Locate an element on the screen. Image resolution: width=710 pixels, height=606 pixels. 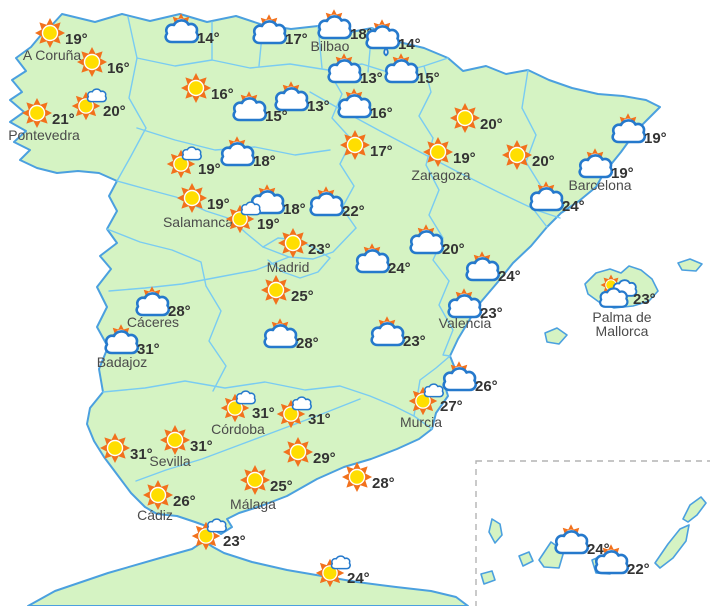
el-hierro-island is located at coordinates (488, 577).